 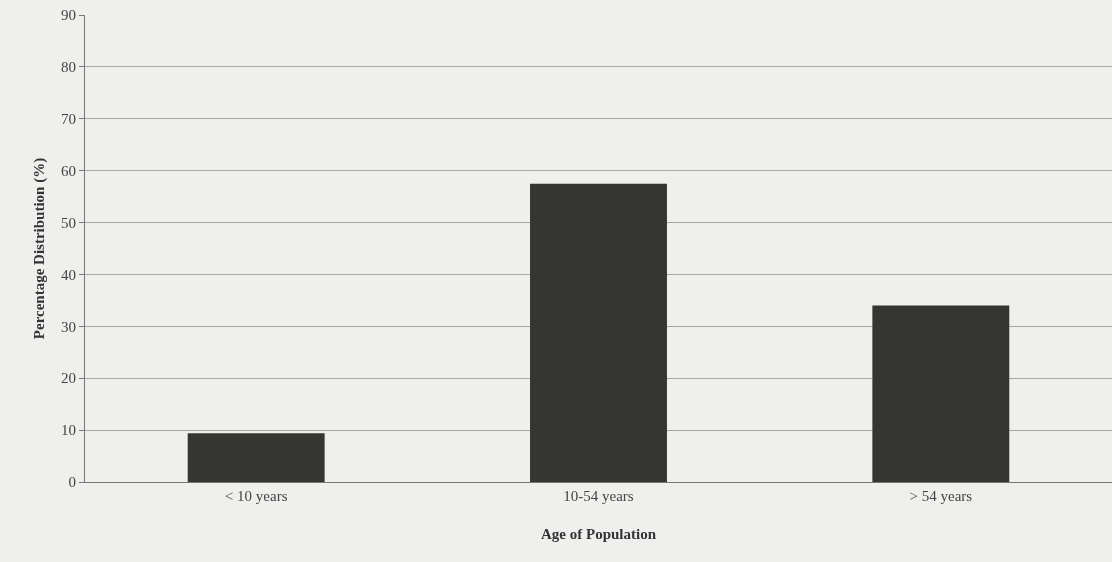 I want to click on y-tick-label: 50, so click(x=68, y=222).